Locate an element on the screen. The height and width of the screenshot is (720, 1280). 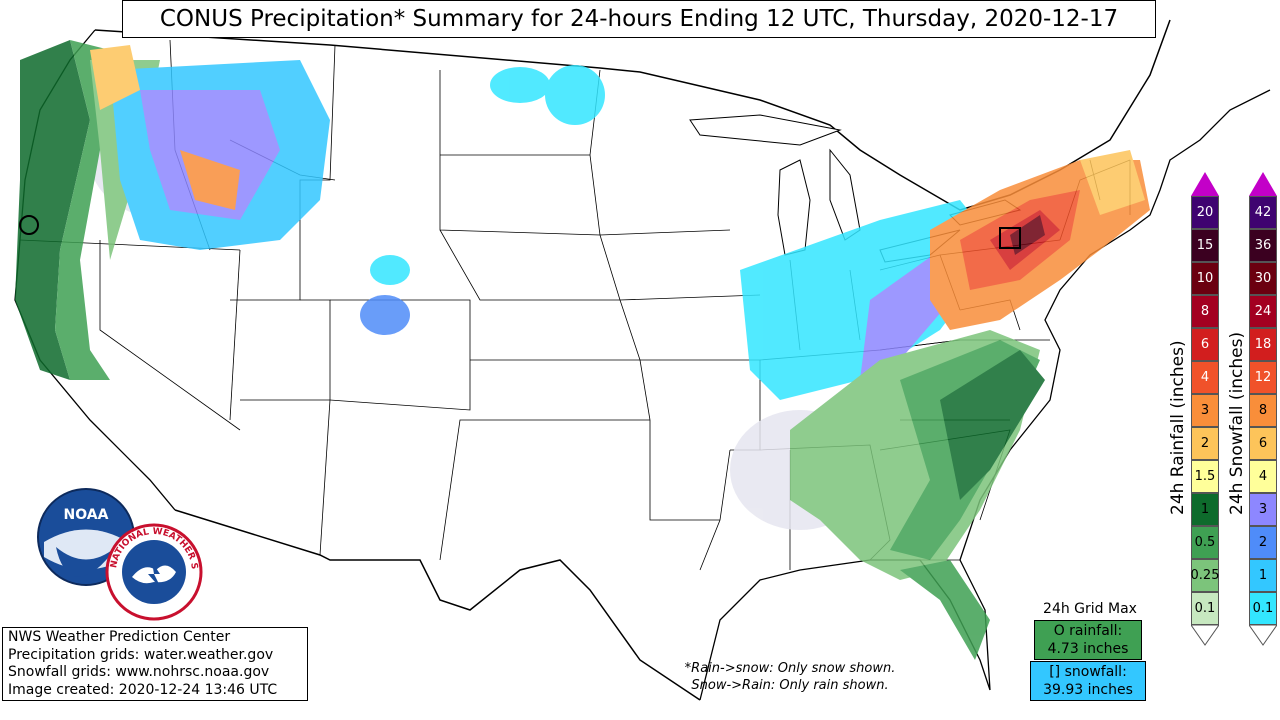
snowfall-legend-level: 8 is located at coordinates (1263, 410).